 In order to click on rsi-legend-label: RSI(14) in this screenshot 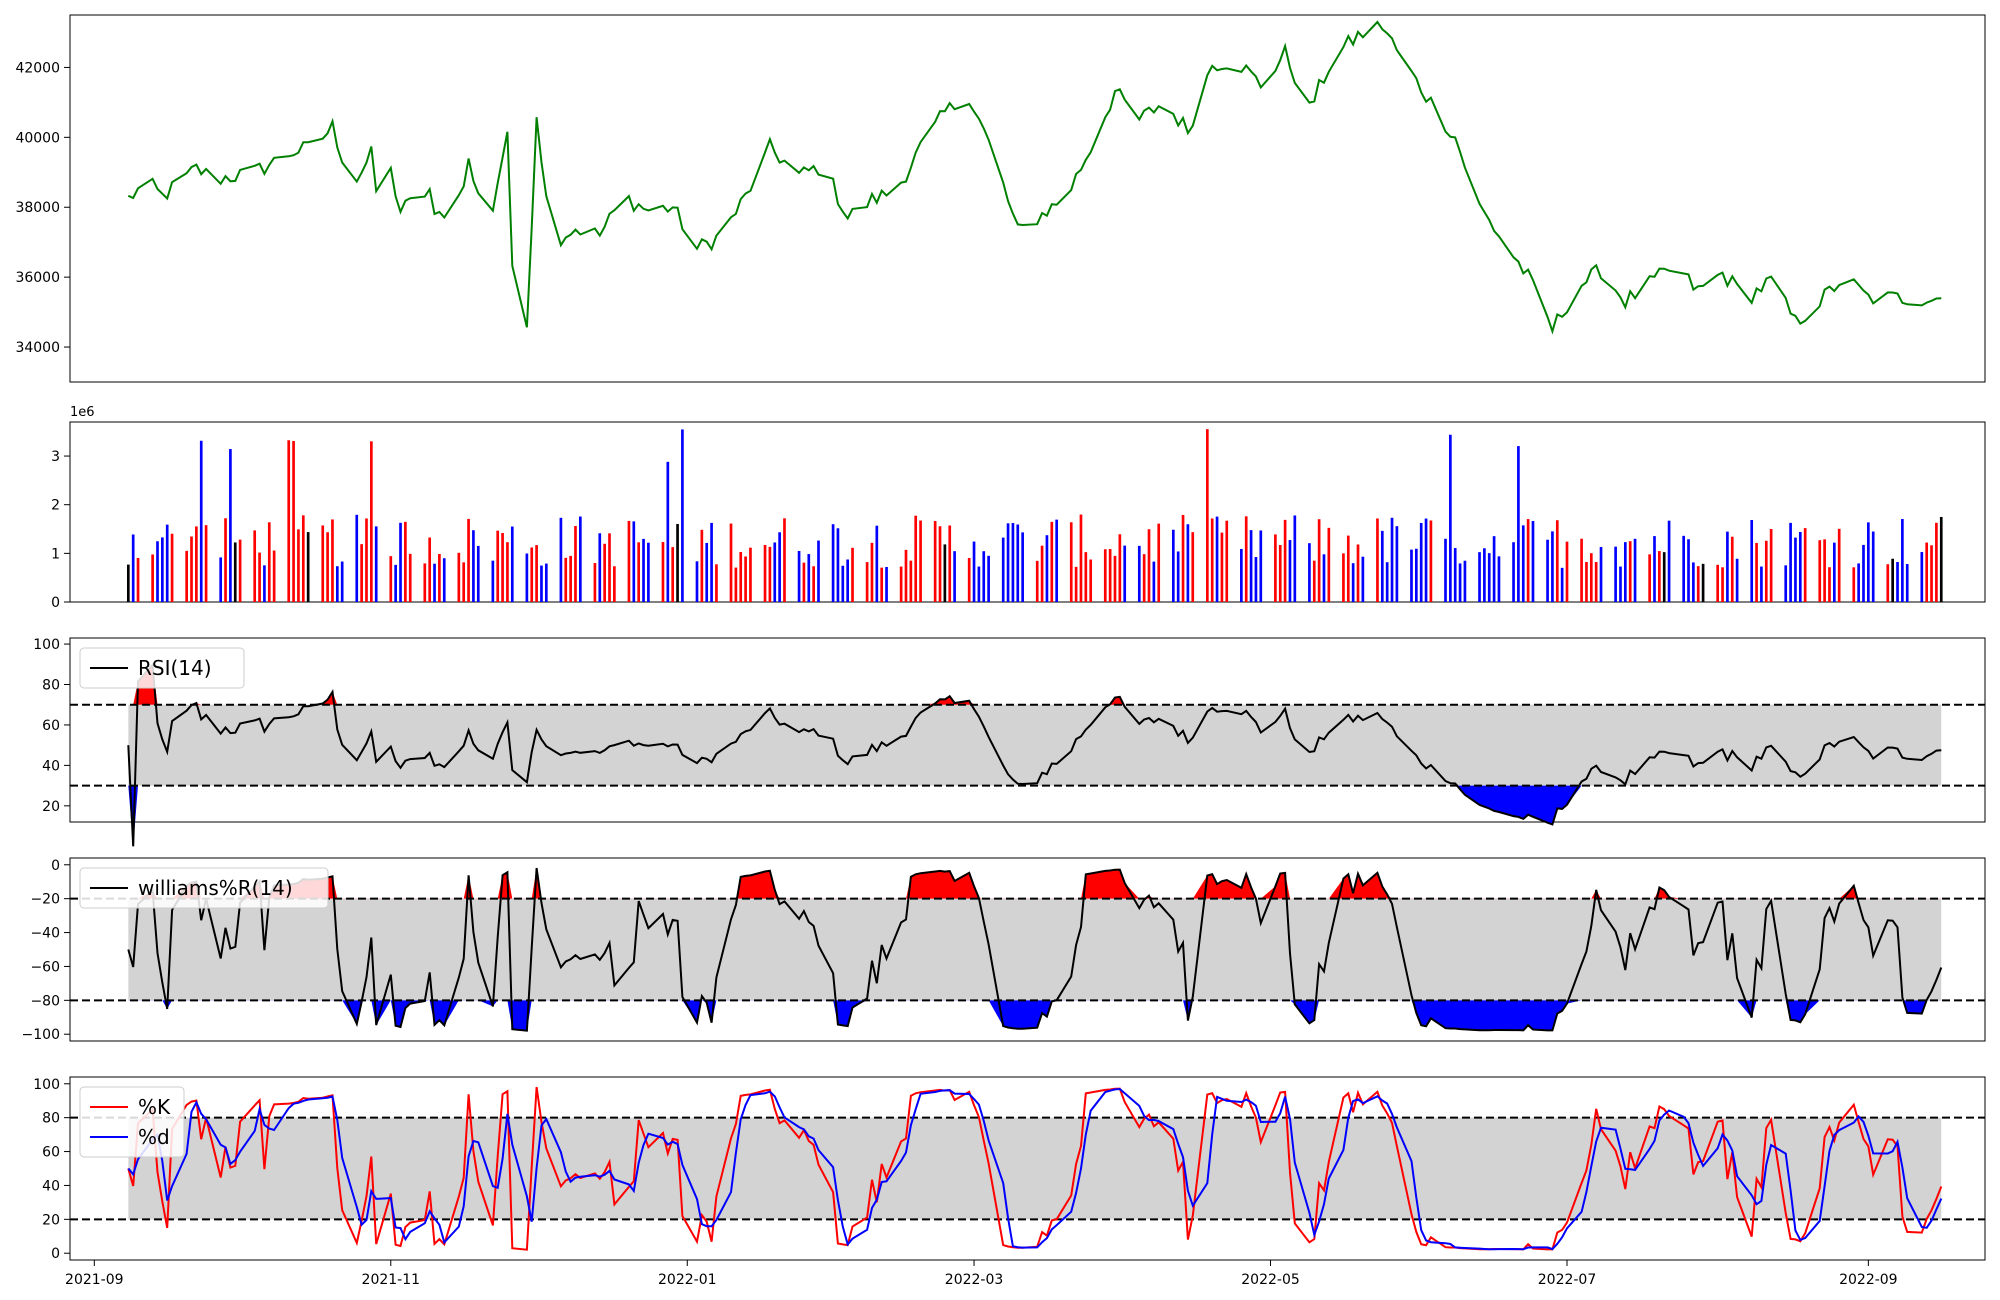, I will do `click(175, 668)`.